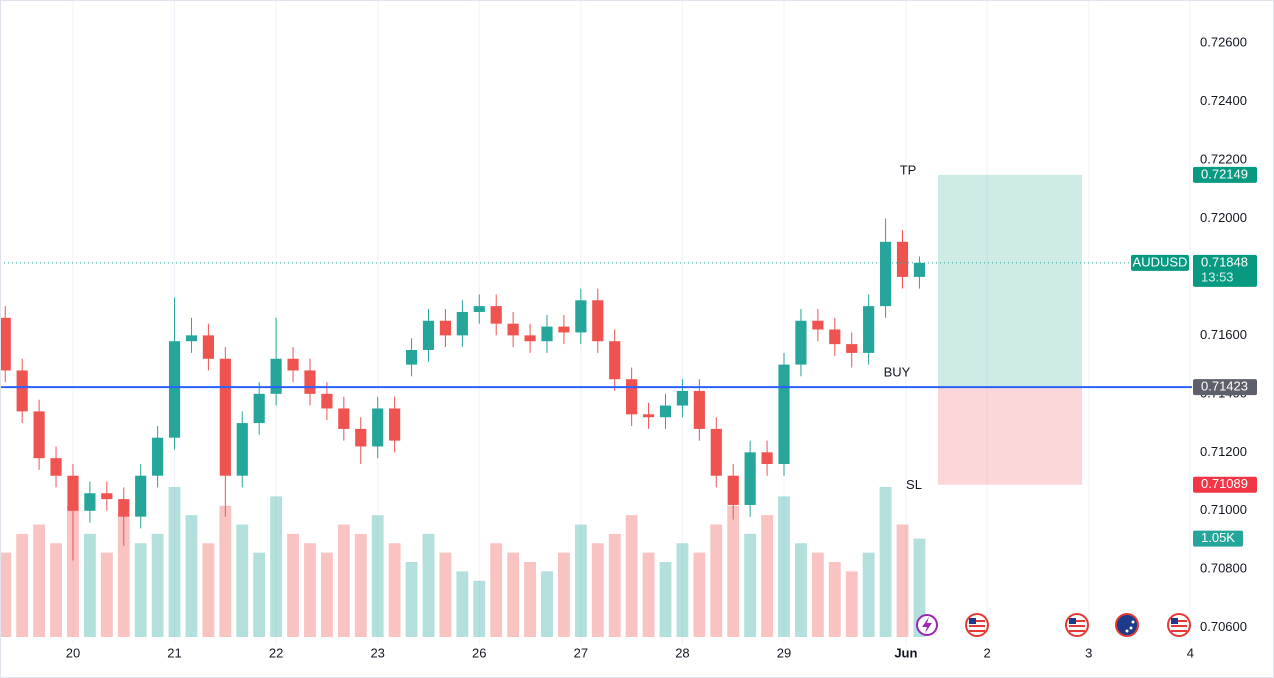 The width and height of the screenshot is (1274, 678). What do you see at coordinates (682, 652) in the screenshot?
I see `x-tick-label: 28` at bounding box center [682, 652].